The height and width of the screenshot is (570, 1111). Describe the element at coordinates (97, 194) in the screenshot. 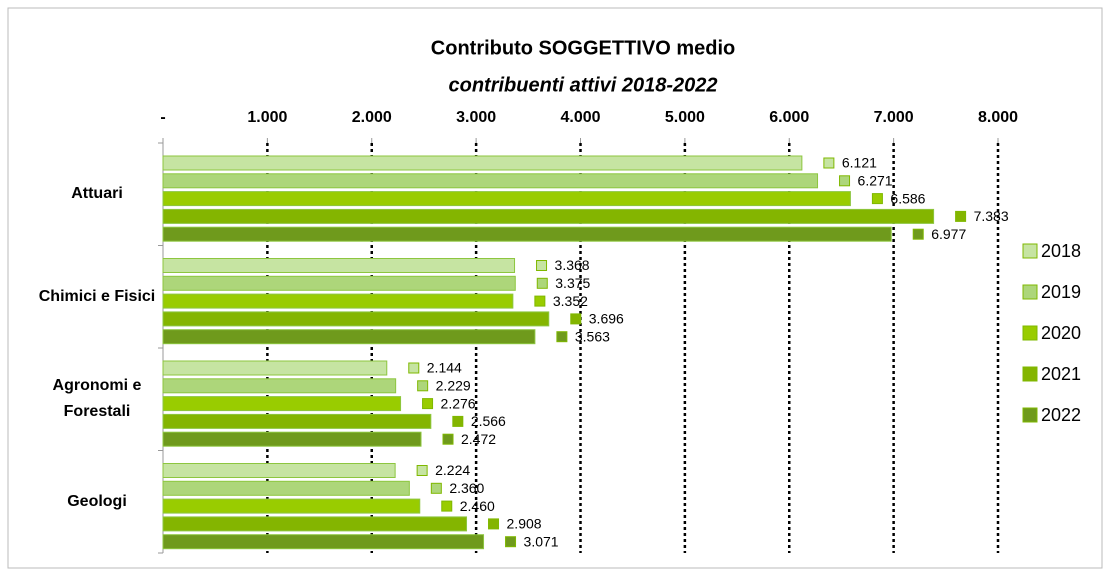

I see `category-label: Attuari` at that location.